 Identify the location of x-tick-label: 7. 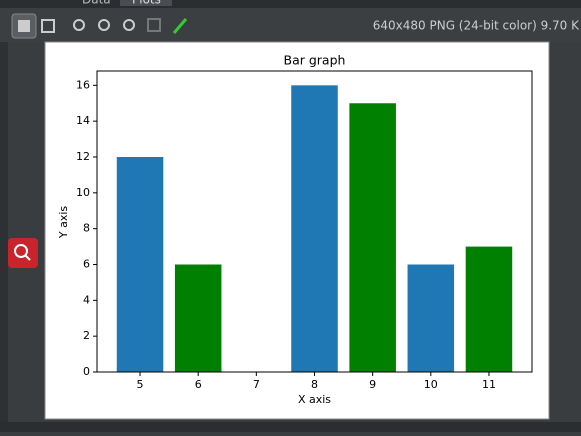
(256, 384).